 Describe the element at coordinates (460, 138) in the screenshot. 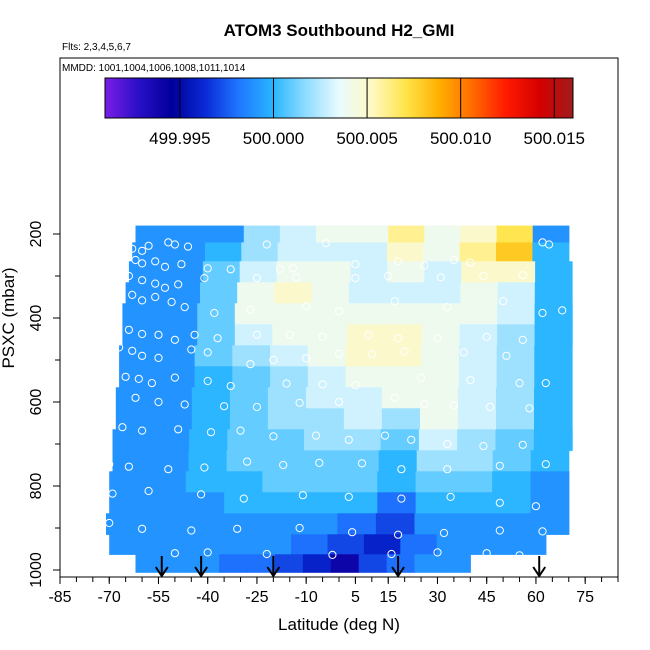

I see `colorbar-tick-label: 500.010` at that location.